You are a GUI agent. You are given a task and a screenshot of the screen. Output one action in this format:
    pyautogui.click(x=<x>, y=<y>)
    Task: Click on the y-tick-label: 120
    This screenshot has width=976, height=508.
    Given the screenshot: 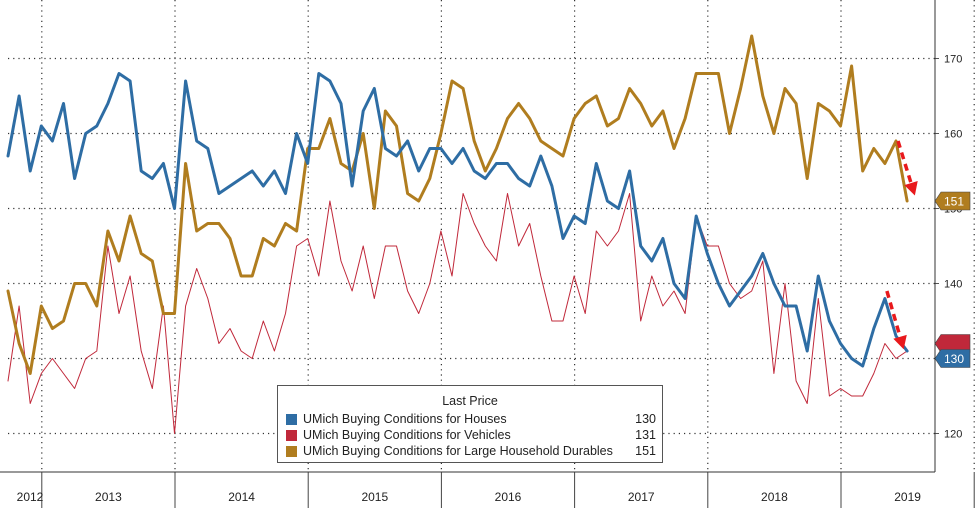 What is the action you would take?
    pyautogui.click(x=953, y=435)
    